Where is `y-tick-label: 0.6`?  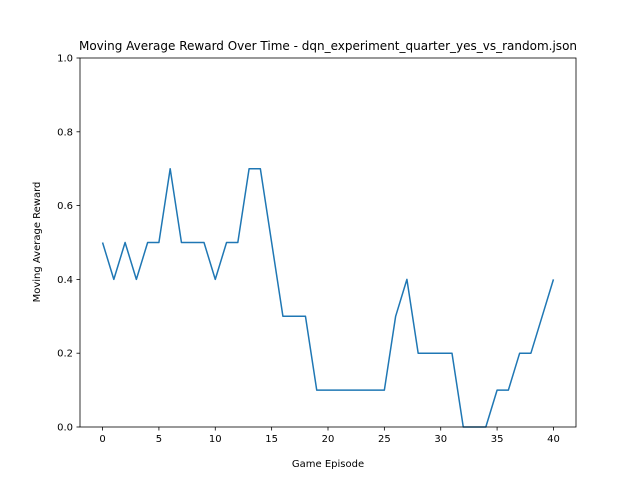 y-tick-label: 0.6 is located at coordinates (65, 206).